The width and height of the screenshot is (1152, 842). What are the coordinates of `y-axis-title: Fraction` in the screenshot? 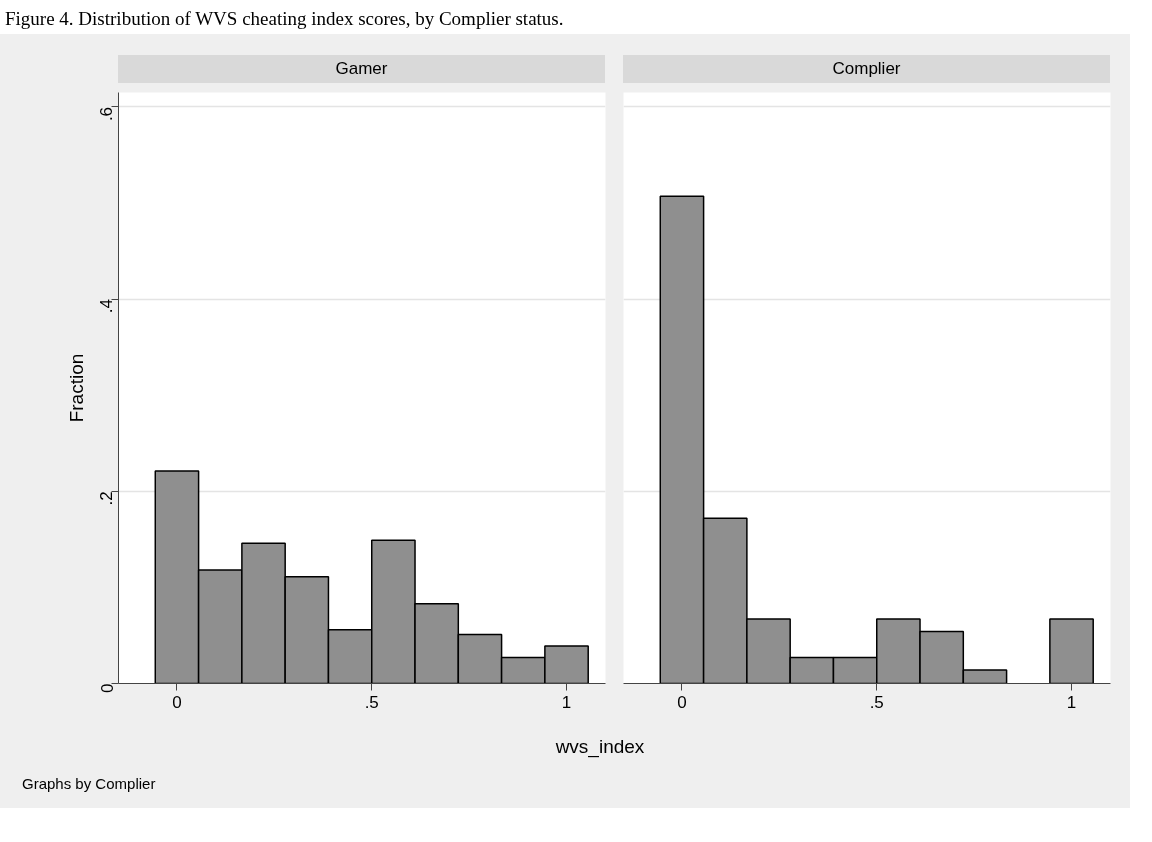 It's located at (76, 388).